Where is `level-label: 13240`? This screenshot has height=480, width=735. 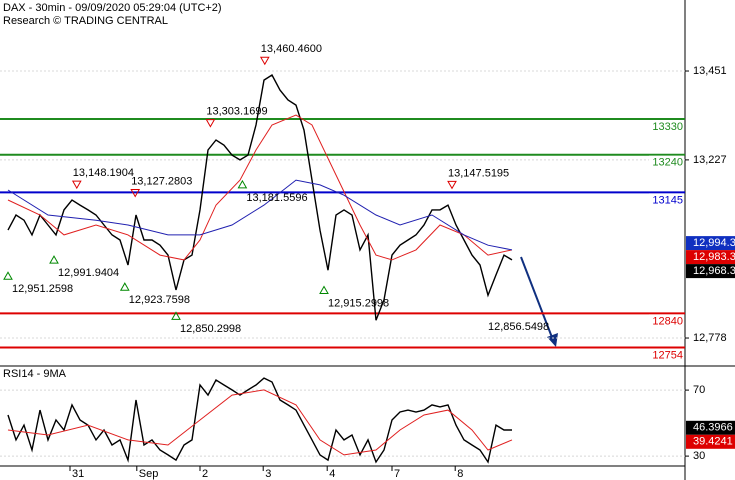
level-label: 13240 is located at coordinates (667, 163).